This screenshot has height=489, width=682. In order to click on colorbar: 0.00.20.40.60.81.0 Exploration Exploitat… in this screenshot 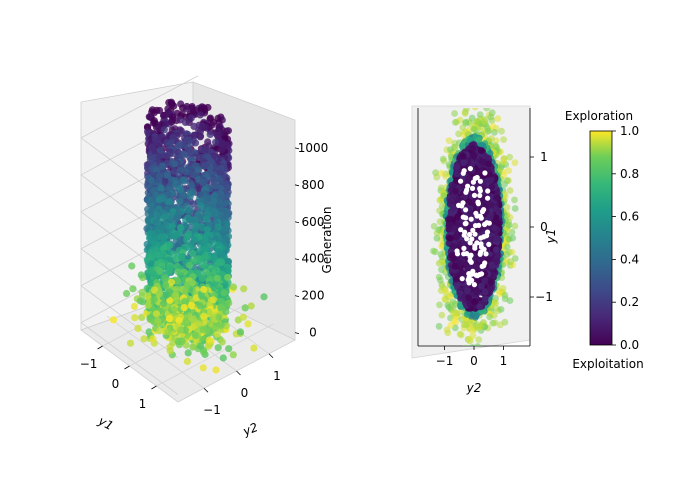, I will do `click(604, 240)`.